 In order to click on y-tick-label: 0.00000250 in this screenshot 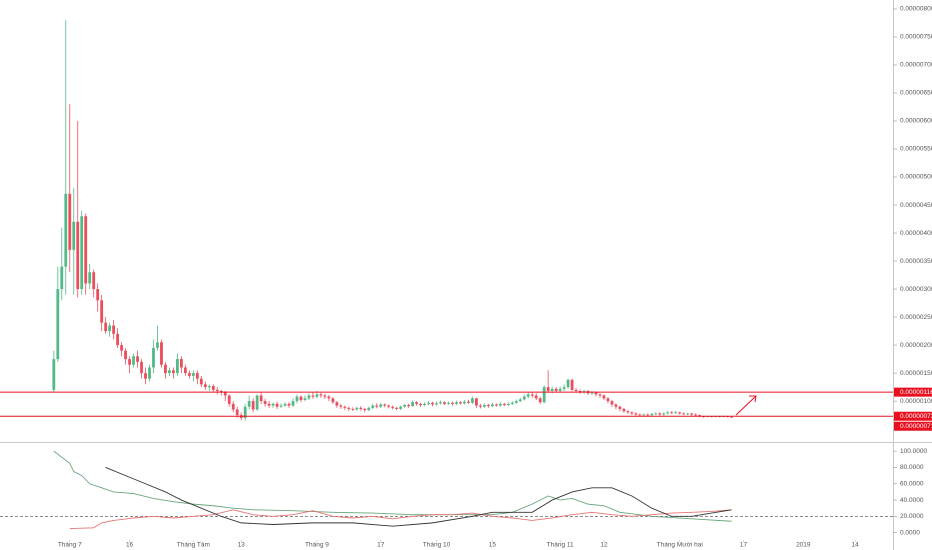, I will do `click(916, 317)`.